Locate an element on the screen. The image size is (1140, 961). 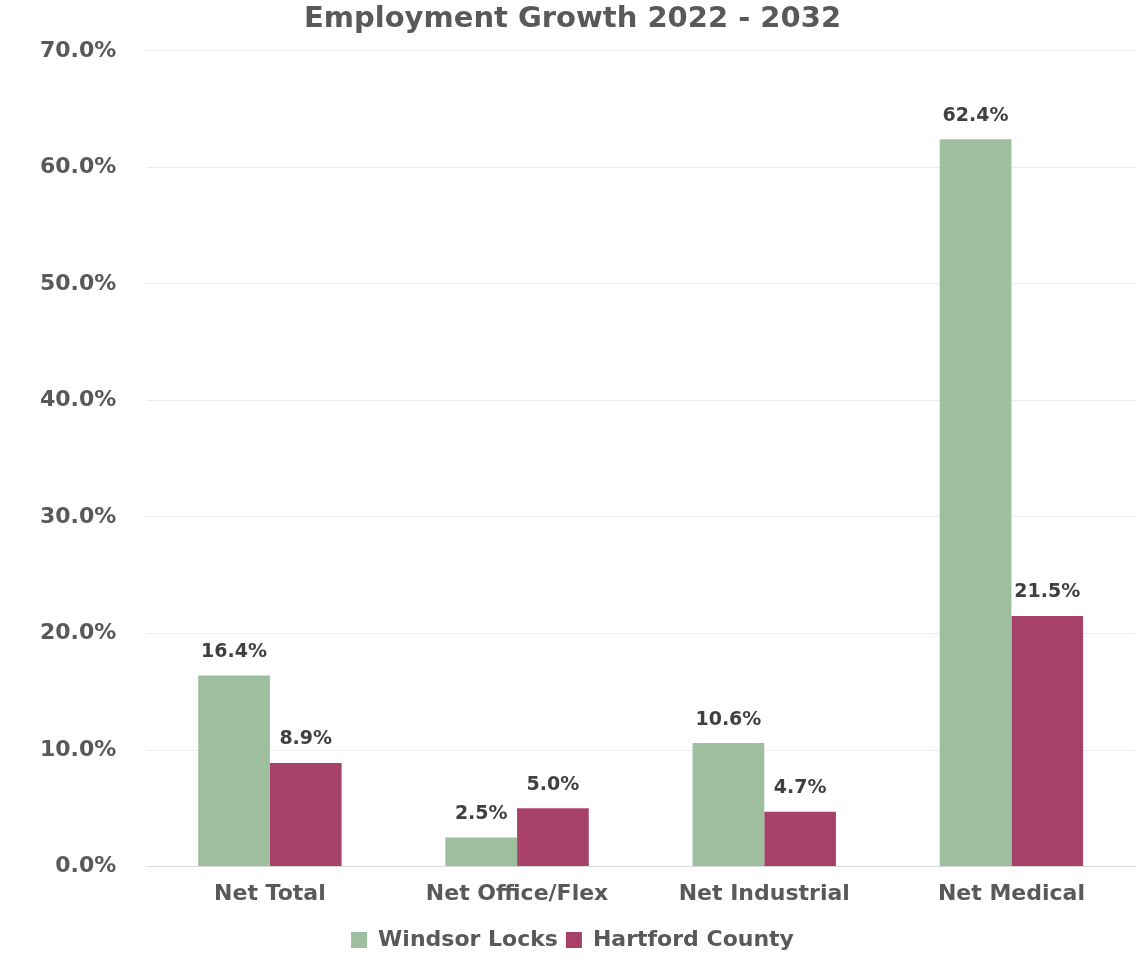
data-label: 10.6% is located at coordinates (728, 717).